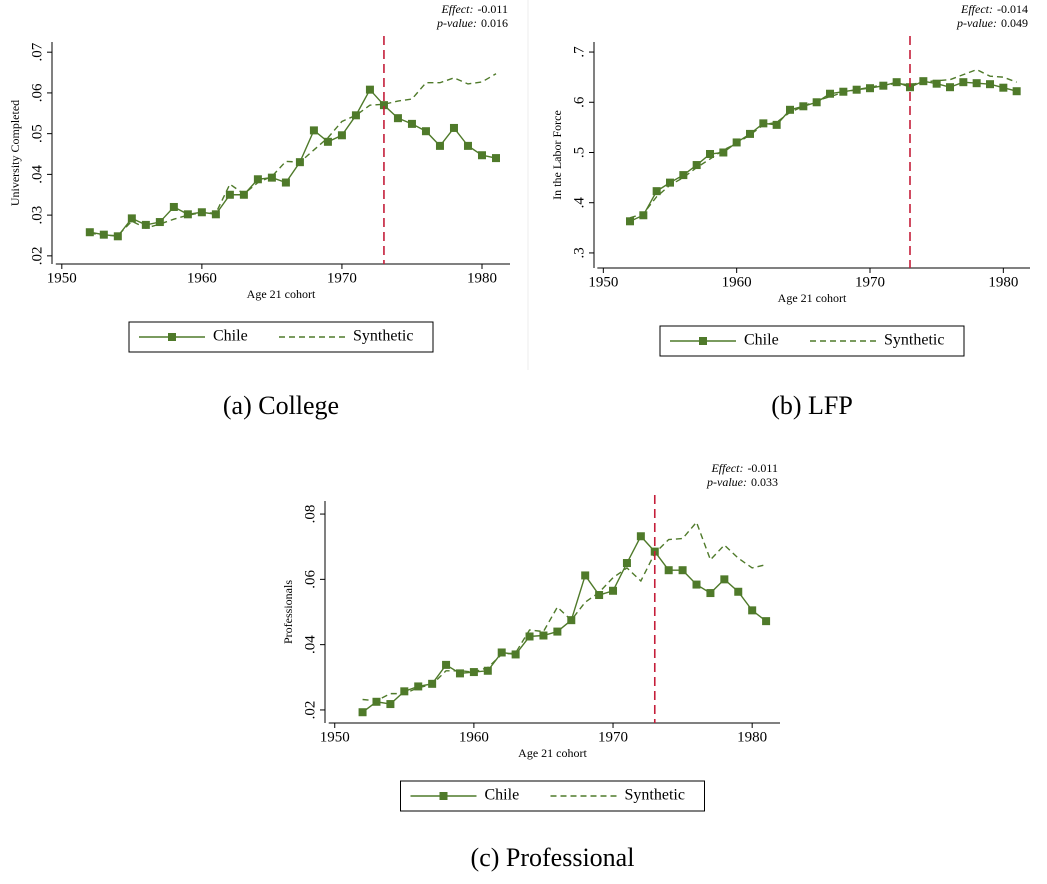 Image resolution: width=1047 pixels, height=884 pixels. What do you see at coordinates (764, 482) in the screenshot?
I see `pvalue-value: 0.033` at bounding box center [764, 482].